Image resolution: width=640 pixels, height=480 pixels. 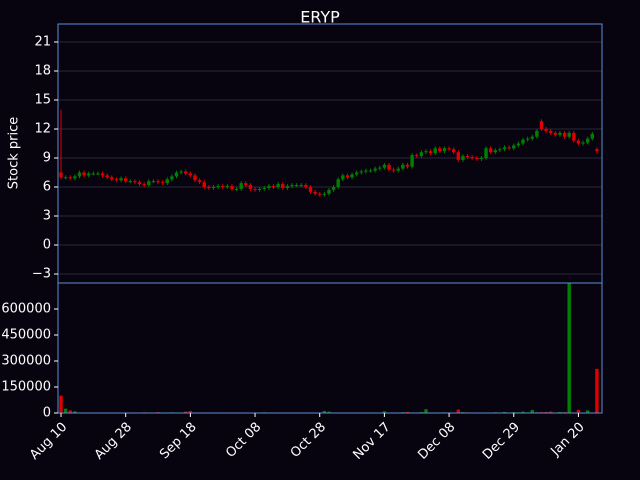 I want to click on volume-tick-label: 450000, so click(x=26, y=335).